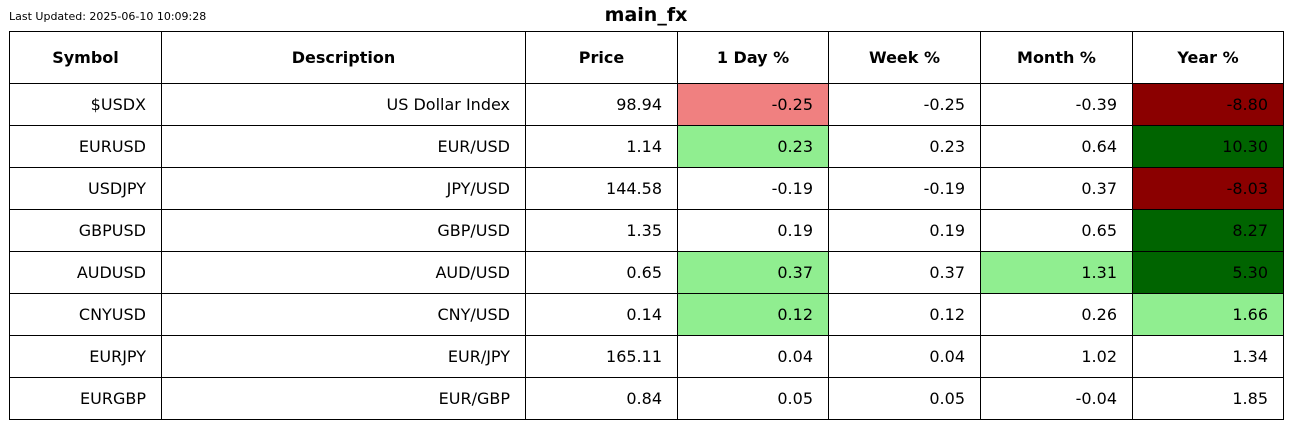  I want to click on column-header-year: Year %, so click(1208, 57).